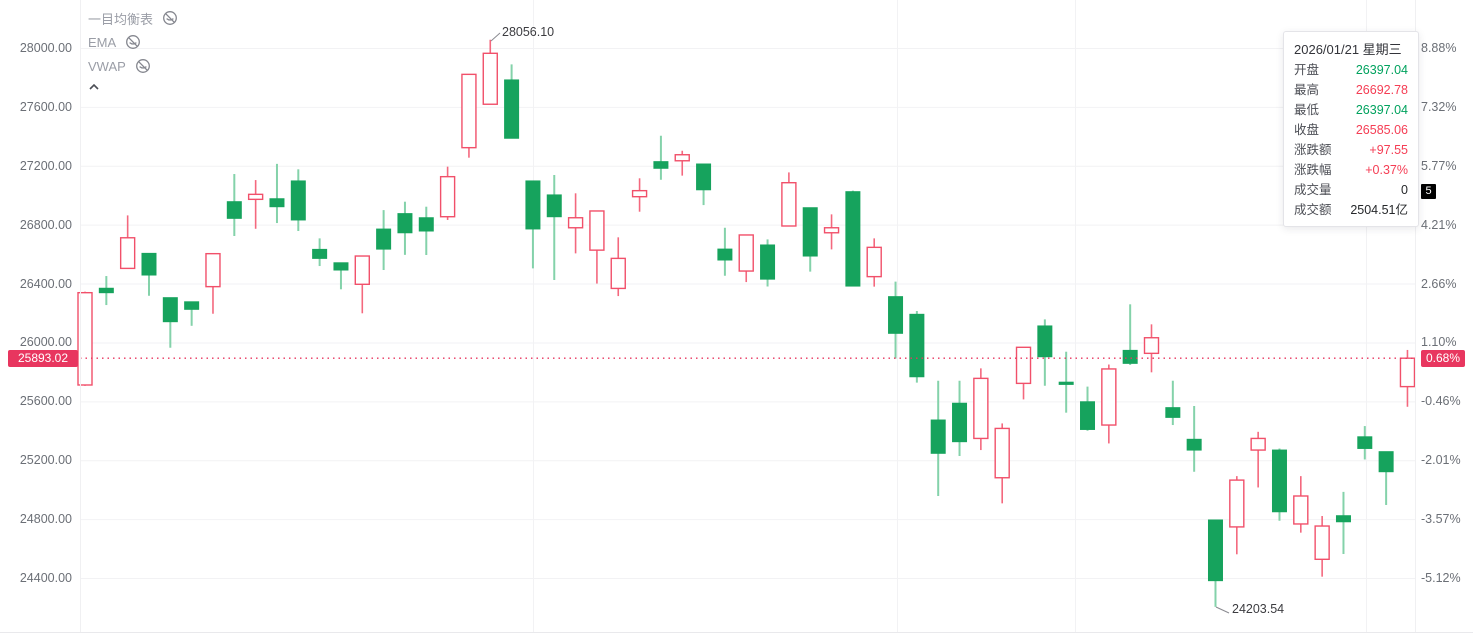 This screenshot has width=1473, height=643. Describe the element at coordinates (1441, 578) in the screenshot. I see `right-axis-label: -5.12%` at that location.